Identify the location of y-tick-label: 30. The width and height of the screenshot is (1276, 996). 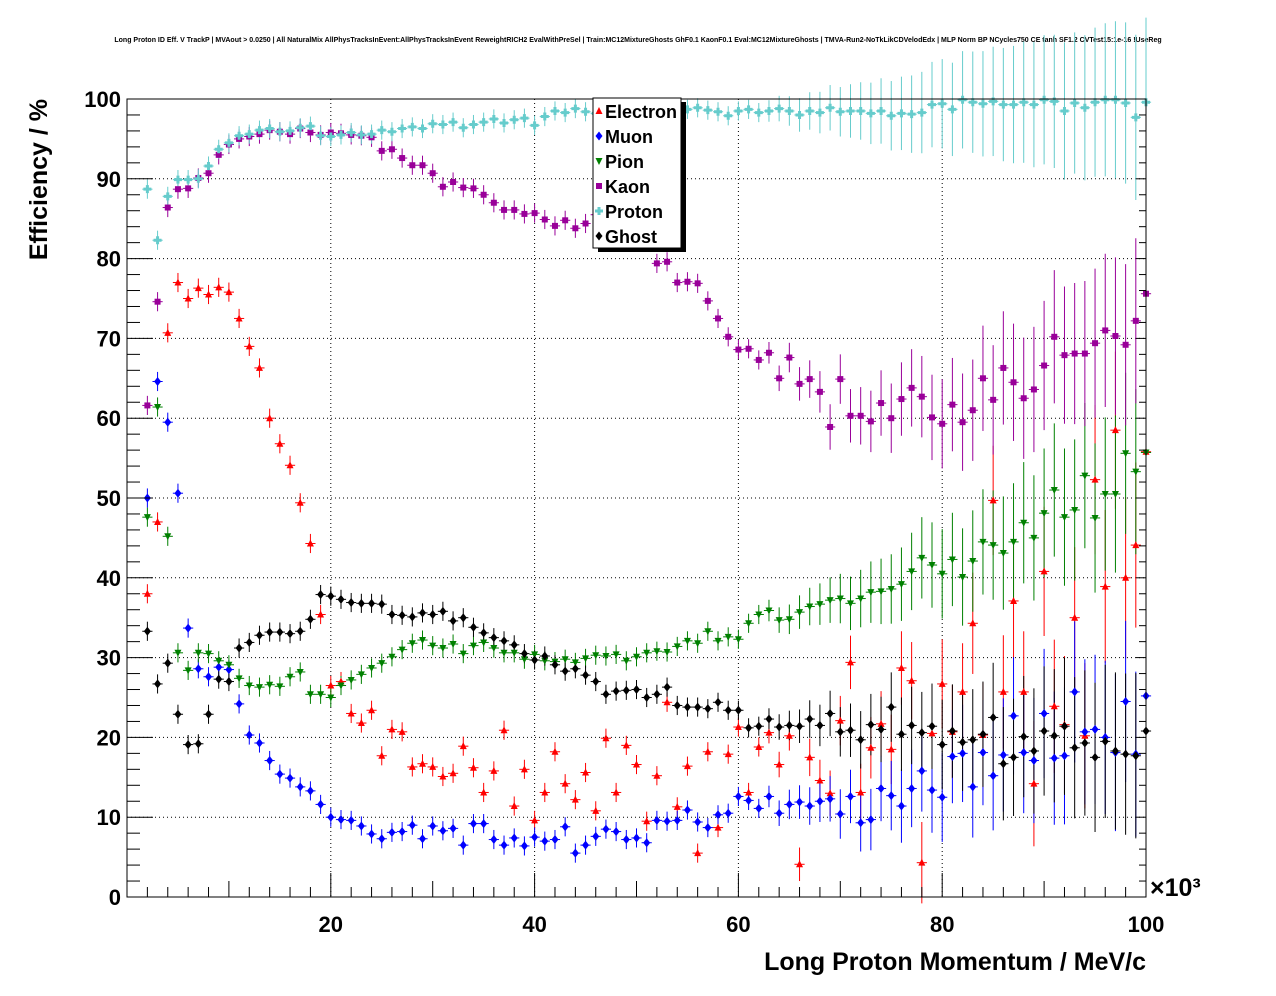
(109, 658).